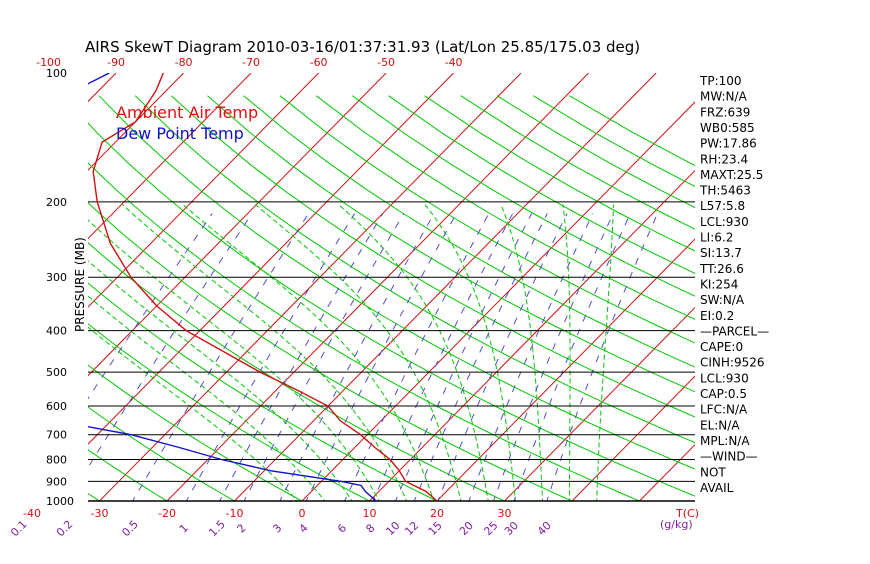 The width and height of the screenshot is (870, 564). Describe the element at coordinates (725, 112) in the screenshot. I see `index-item: FRZ:639` at that location.